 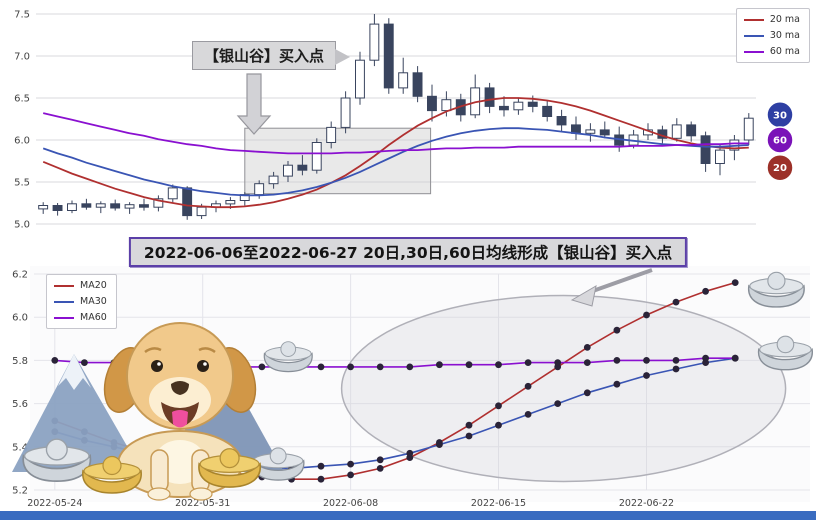 What do you see at coordinates (784, 35) in the screenshot?
I see `ma30-legend-label: 30 ma` at bounding box center [784, 35].